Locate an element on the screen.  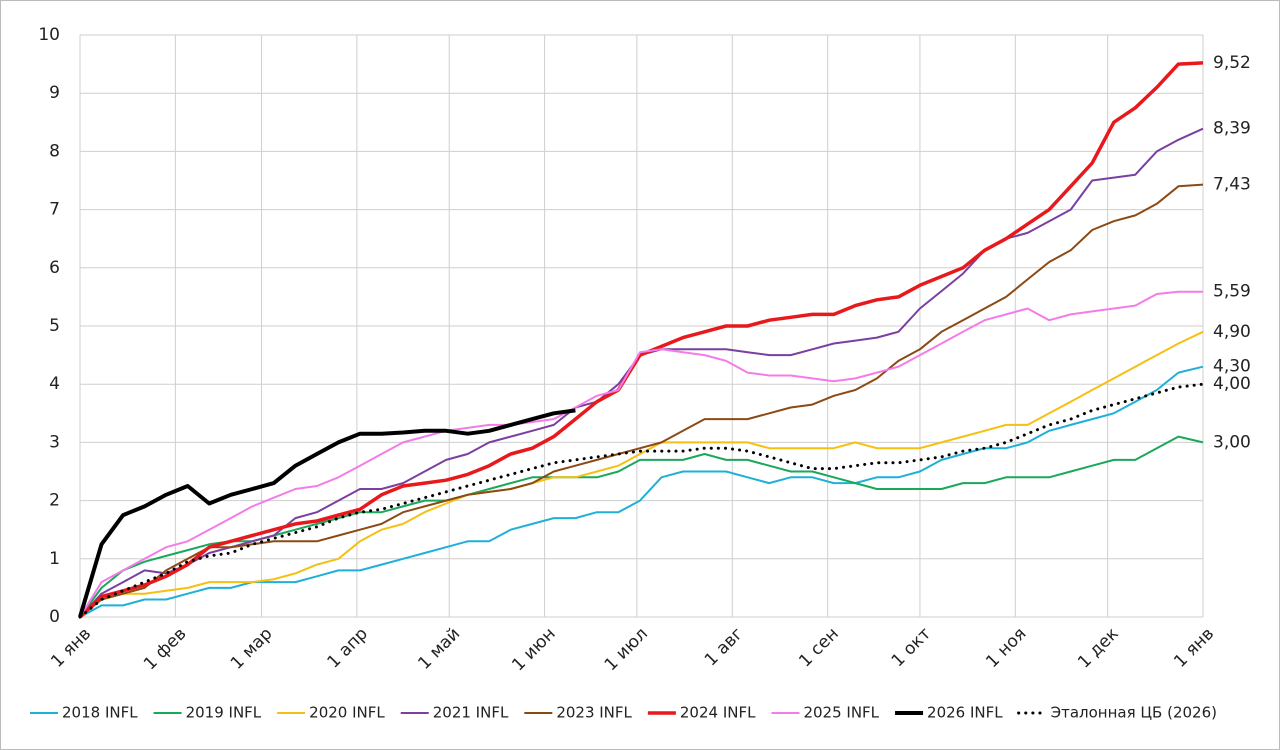
y-tick-label: 2 is located at coordinates (54, 501).